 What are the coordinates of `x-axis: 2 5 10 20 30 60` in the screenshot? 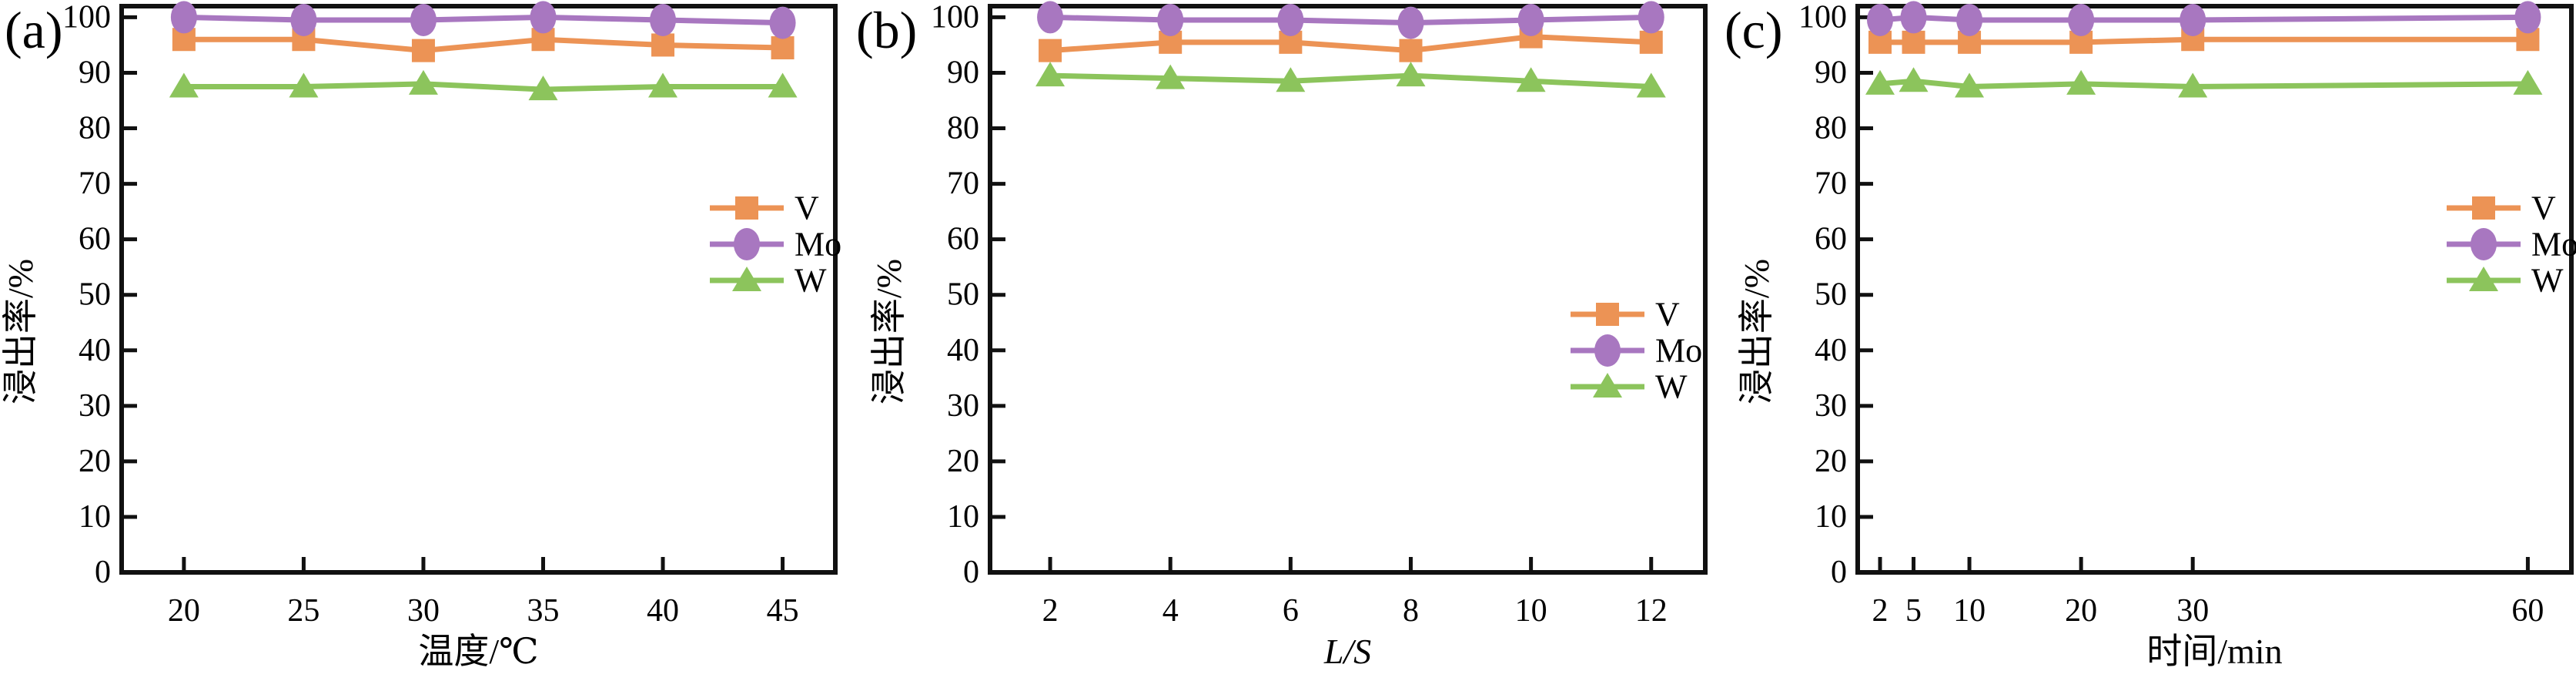 It's located at (2208, 593).